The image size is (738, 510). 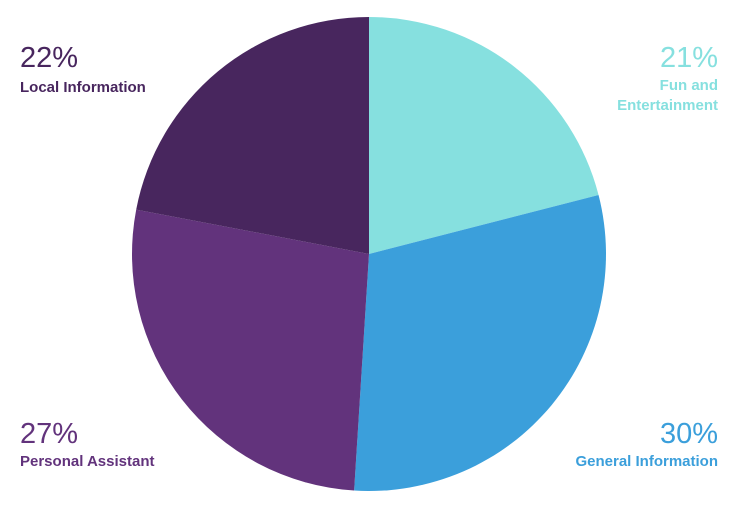 What do you see at coordinates (484, 135) in the screenshot?
I see `pie-slice-fun-and-entertainment` at bounding box center [484, 135].